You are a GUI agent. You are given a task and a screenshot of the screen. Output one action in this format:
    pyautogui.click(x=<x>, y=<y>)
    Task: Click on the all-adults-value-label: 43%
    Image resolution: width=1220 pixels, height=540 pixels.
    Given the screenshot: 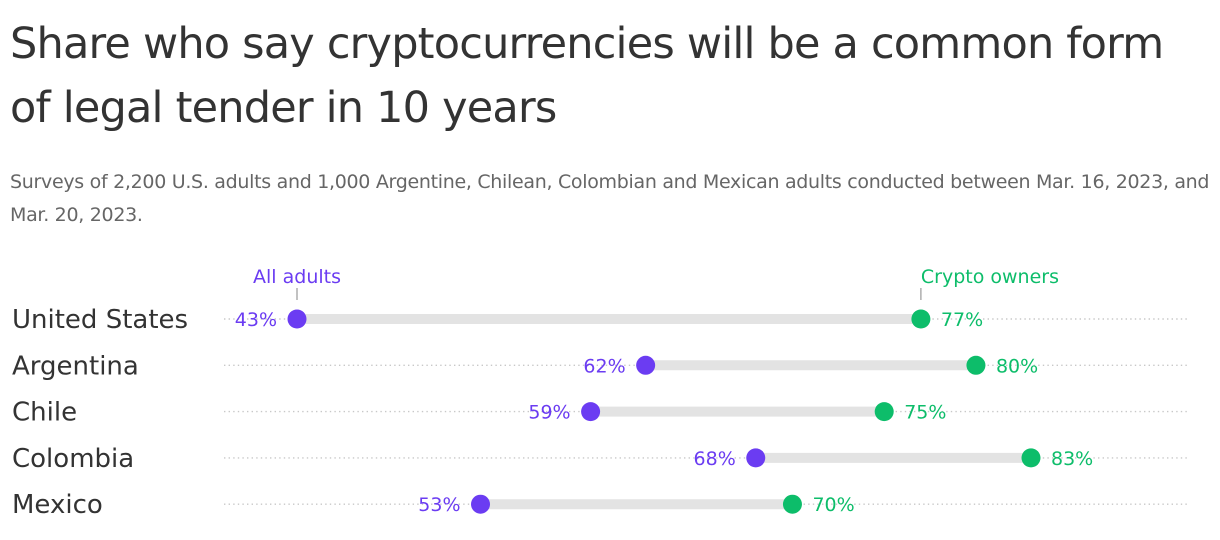 What is the action you would take?
    pyautogui.click(x=256, y=320)
    